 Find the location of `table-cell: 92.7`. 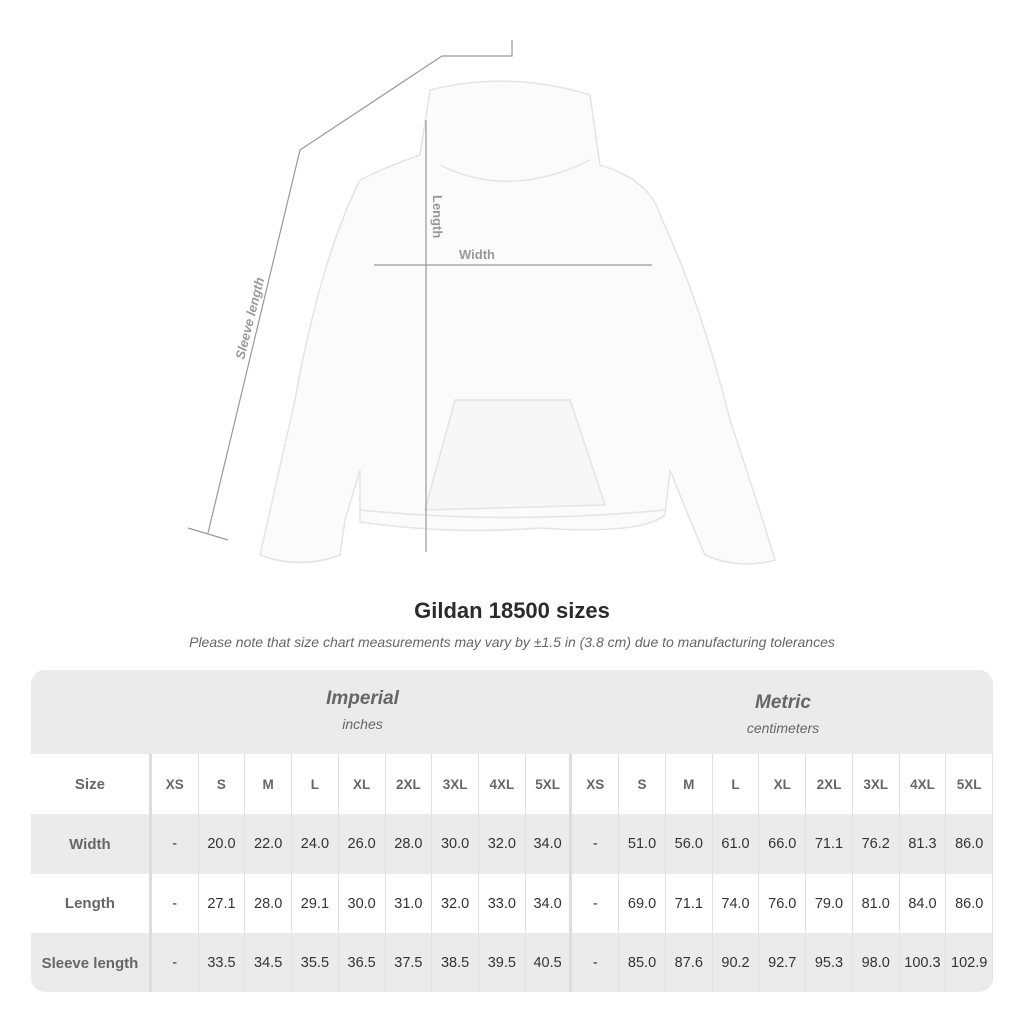

table-cell: 92.7 is located at coordinates (783, 962).